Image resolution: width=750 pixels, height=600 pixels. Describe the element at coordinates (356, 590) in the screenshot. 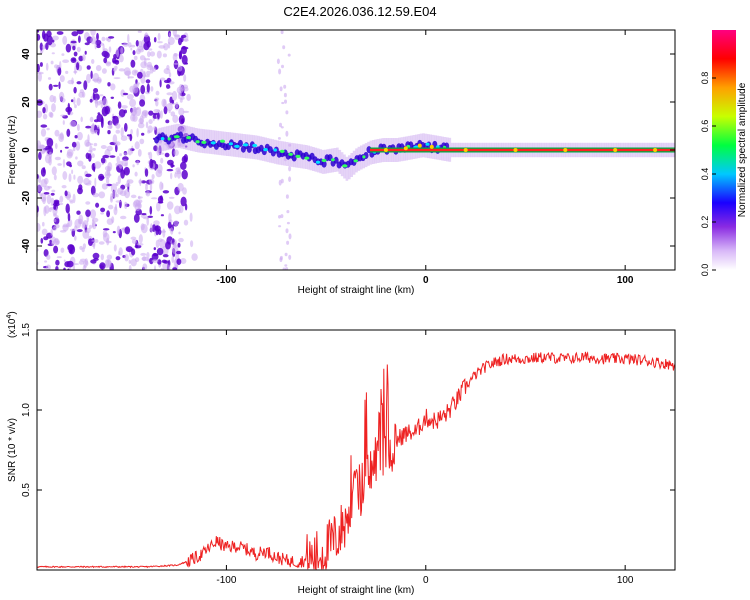

I see `snr-xlabel: Height of straight line (km)` at that location.